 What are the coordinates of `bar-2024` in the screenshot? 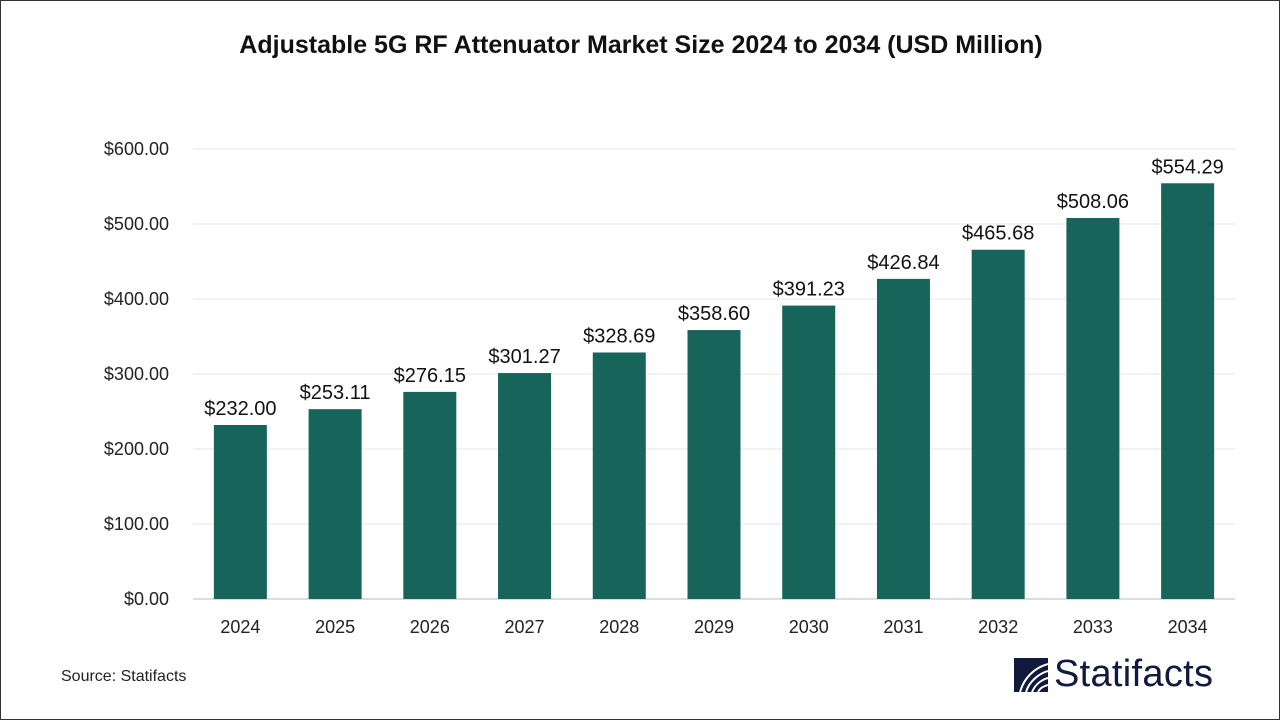 It's located at (240, 512).